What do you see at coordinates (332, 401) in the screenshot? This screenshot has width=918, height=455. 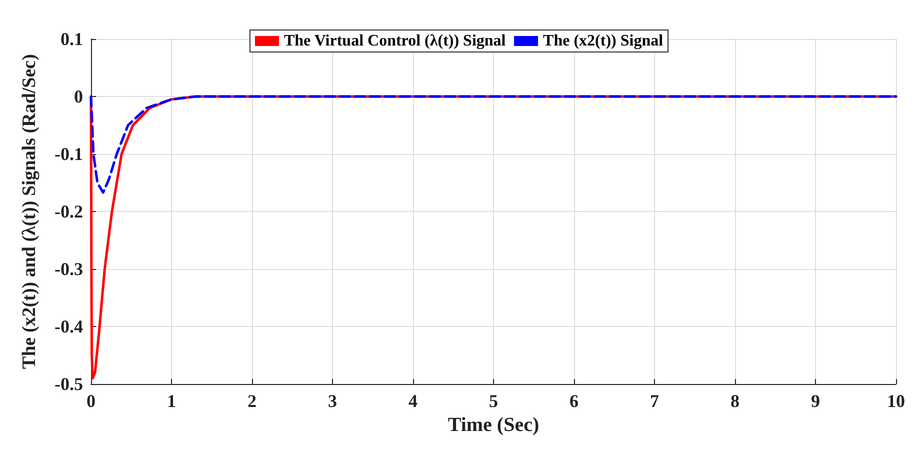 I see `x-tick-label: 3` at bounding box center [332, 401].